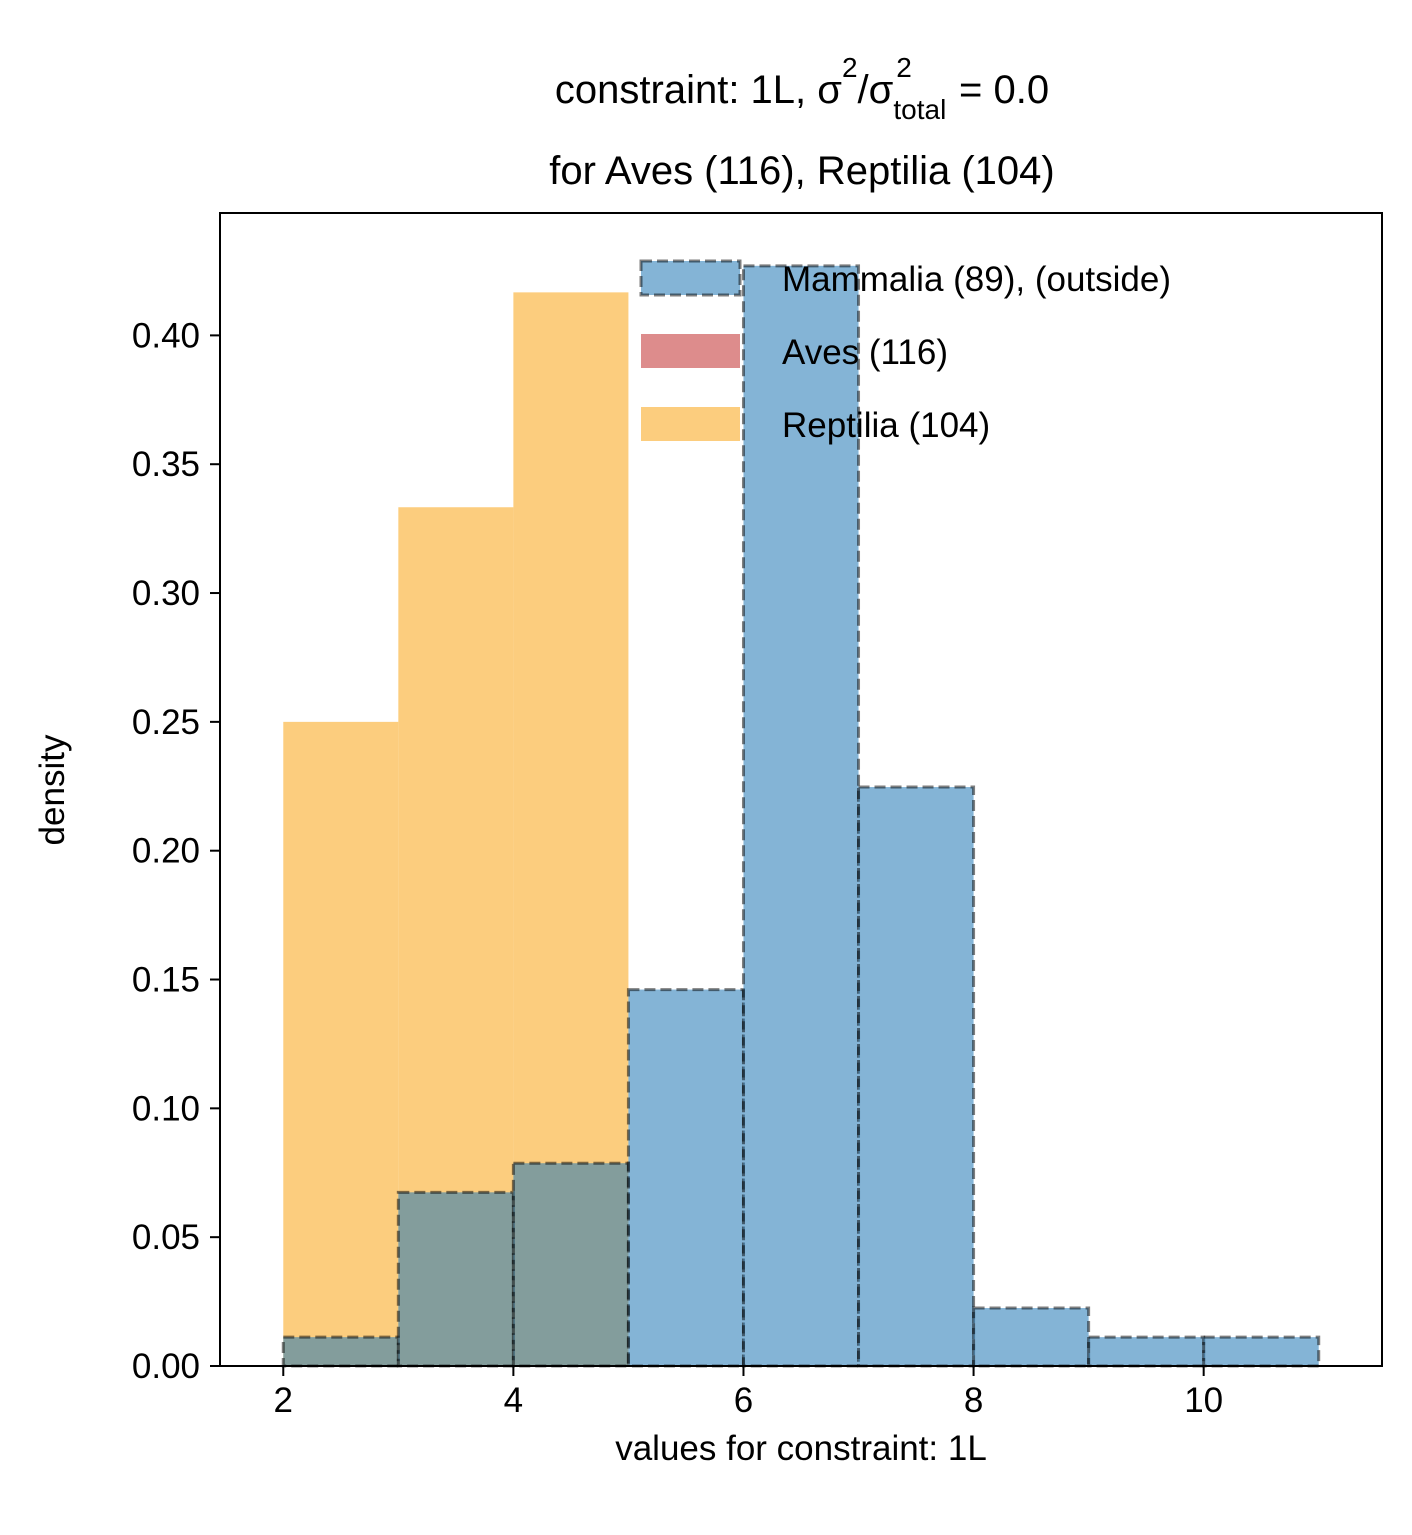 The image size is (1412, 1535). I want to click on legend-entry-mammalia-89-outside: Mammalia (89), (outside), so click(905, 279).